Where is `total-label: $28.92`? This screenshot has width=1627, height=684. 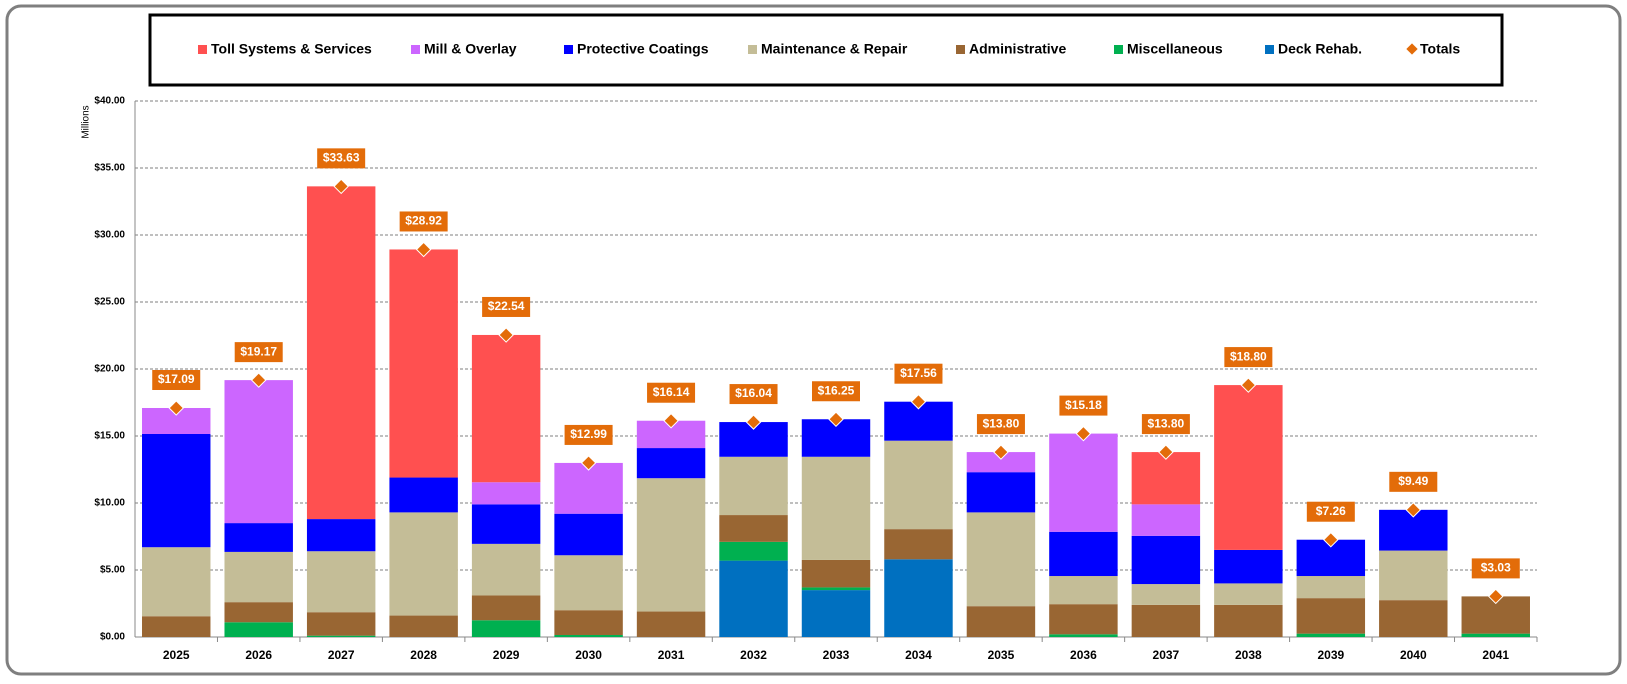
total-label: $28.92 is located at coordinates (423, 221).